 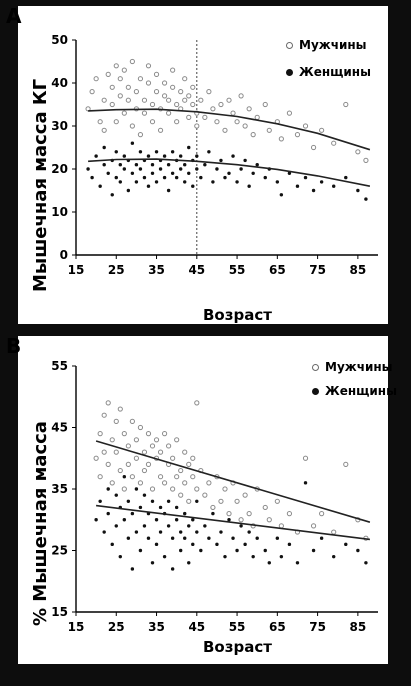 What do you see at coordinates (64, 255) in the screenshot?
I see `y-tick-label: 0` at bounding box center [64, 255].